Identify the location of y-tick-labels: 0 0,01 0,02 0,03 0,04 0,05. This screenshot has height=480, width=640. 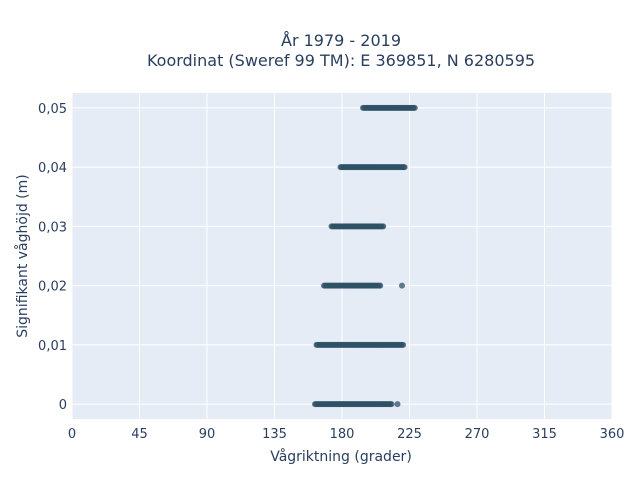
(52, 257).